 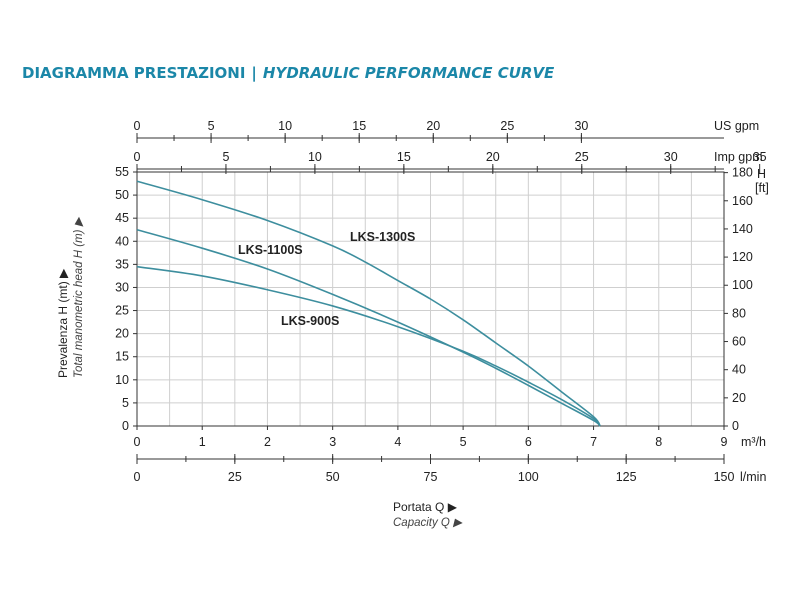 I want to click on x-tick-label: 5, so click(x=463, y=442).